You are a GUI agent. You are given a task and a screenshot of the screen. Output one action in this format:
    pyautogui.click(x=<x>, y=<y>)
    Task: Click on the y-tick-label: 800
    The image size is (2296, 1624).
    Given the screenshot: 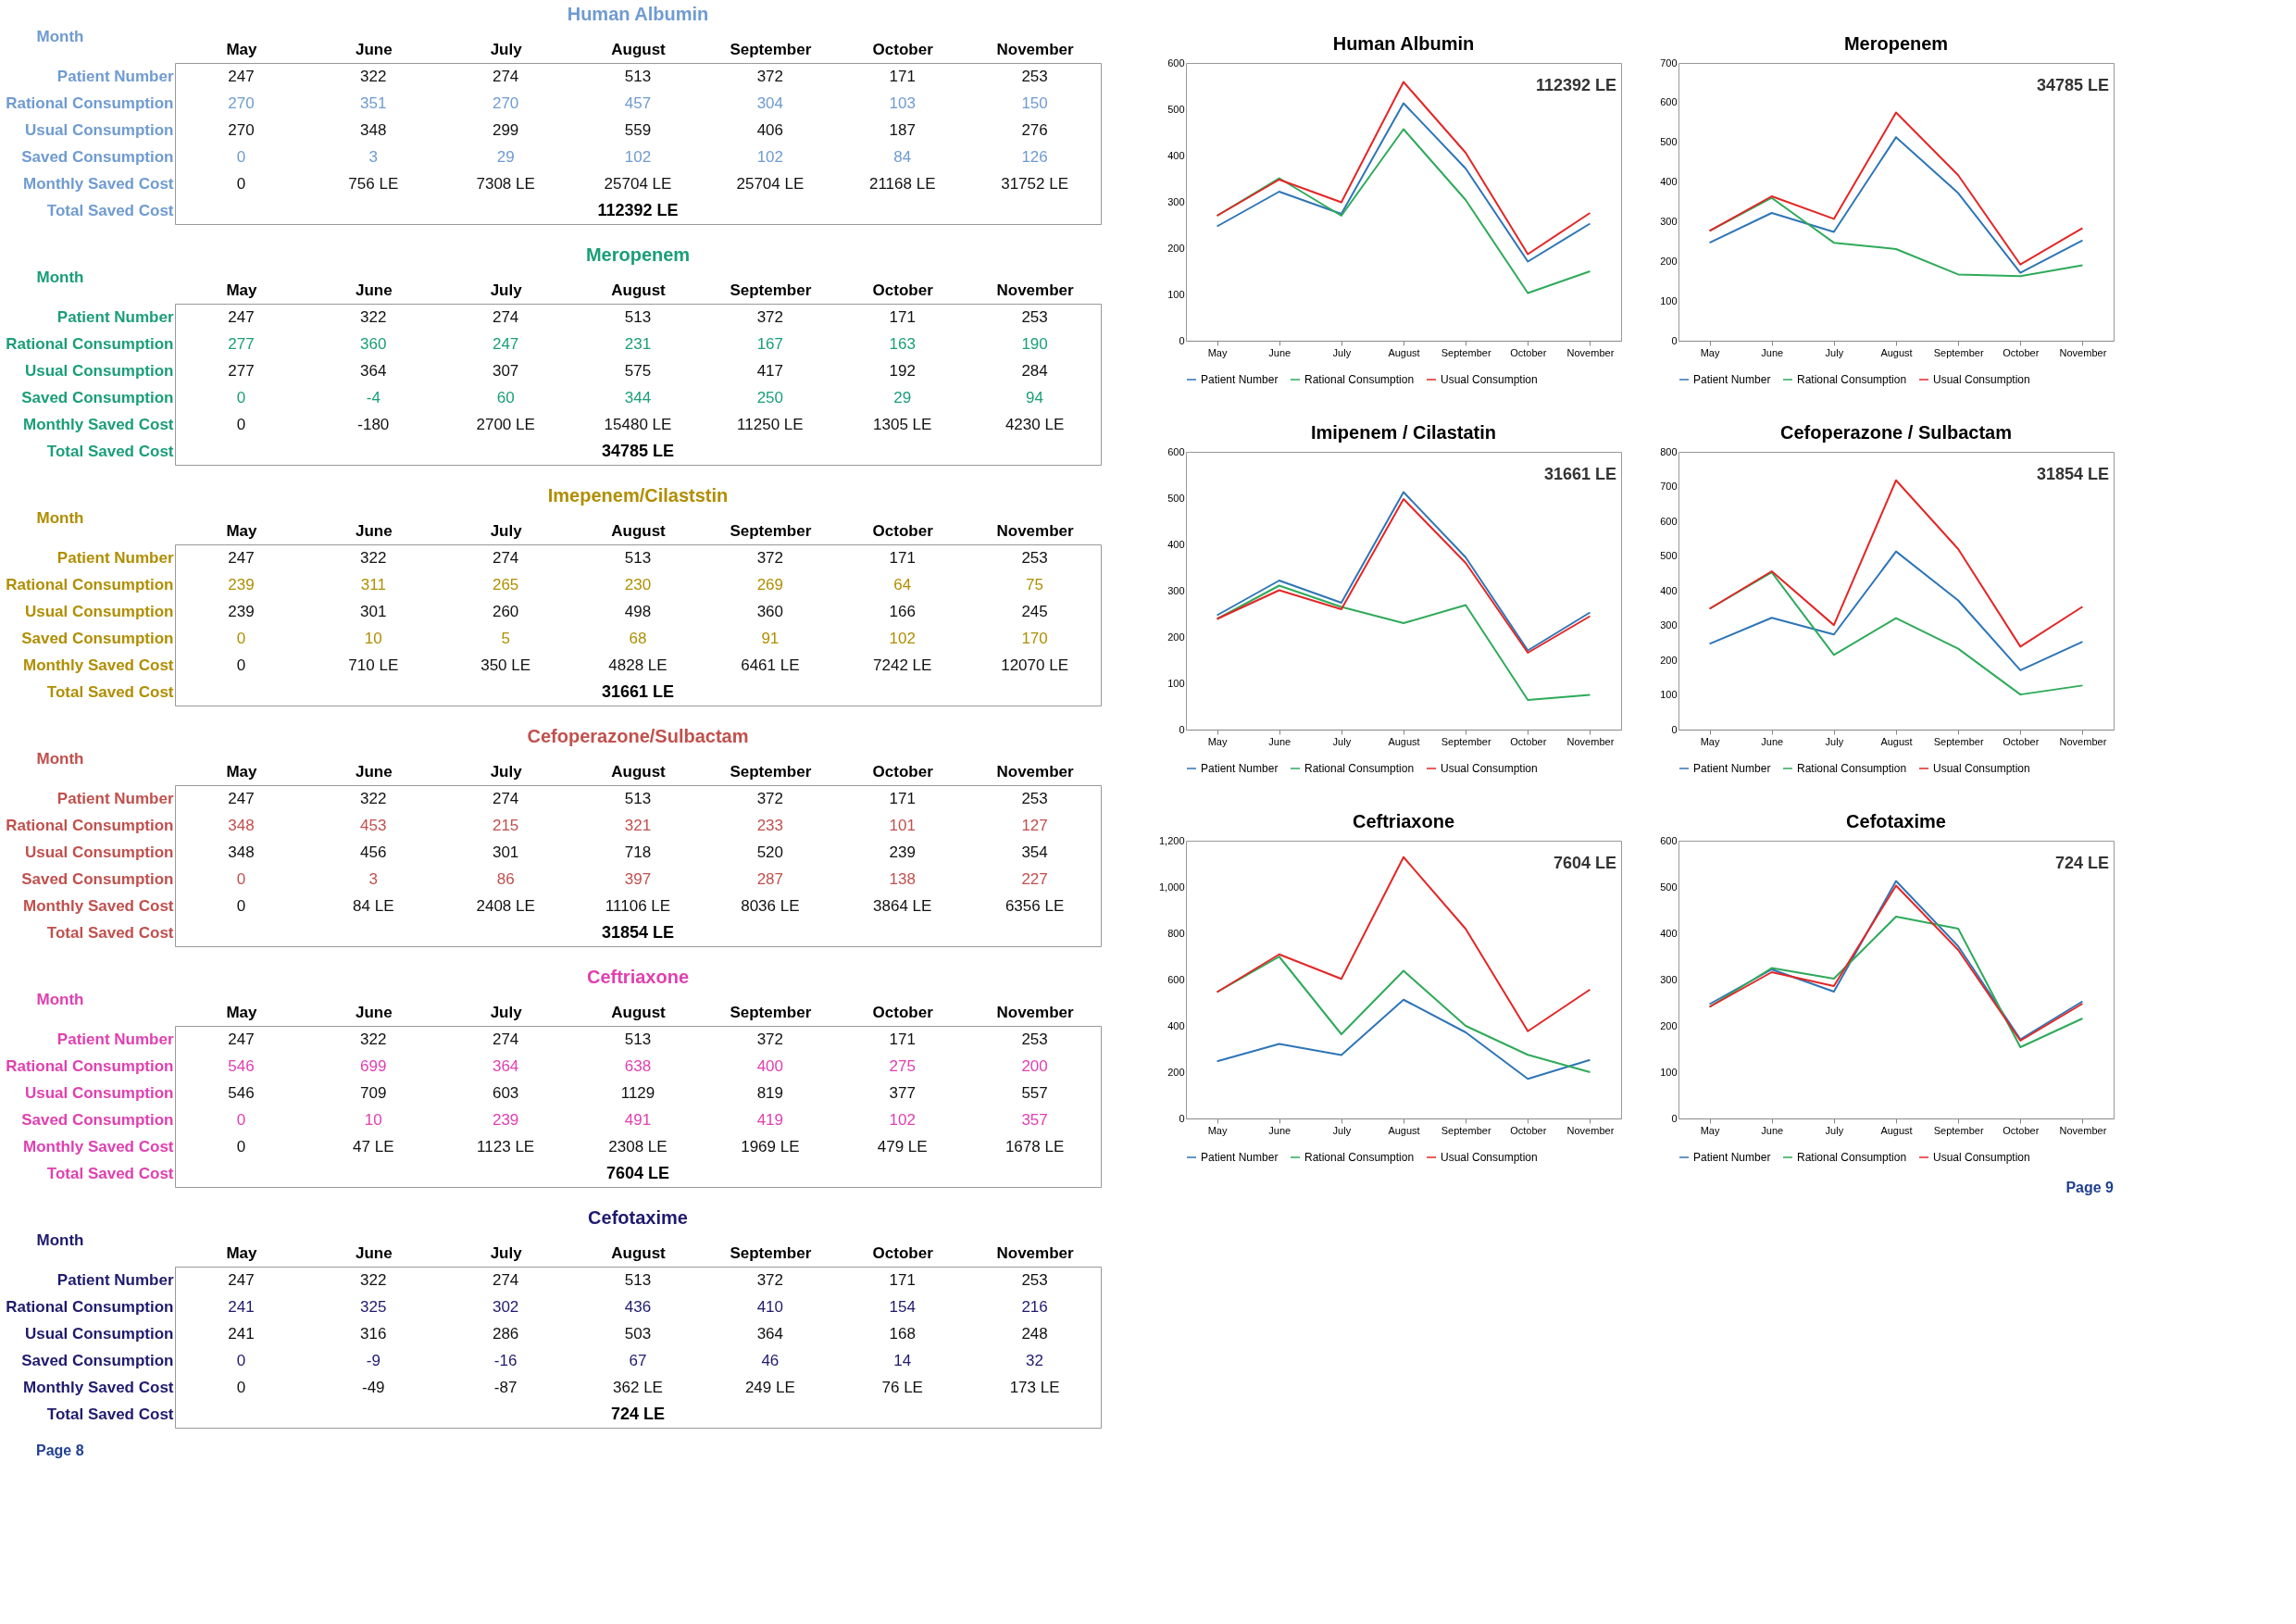 What is the action you would take?
    pyautogui.click(x=1669, y=451)
    